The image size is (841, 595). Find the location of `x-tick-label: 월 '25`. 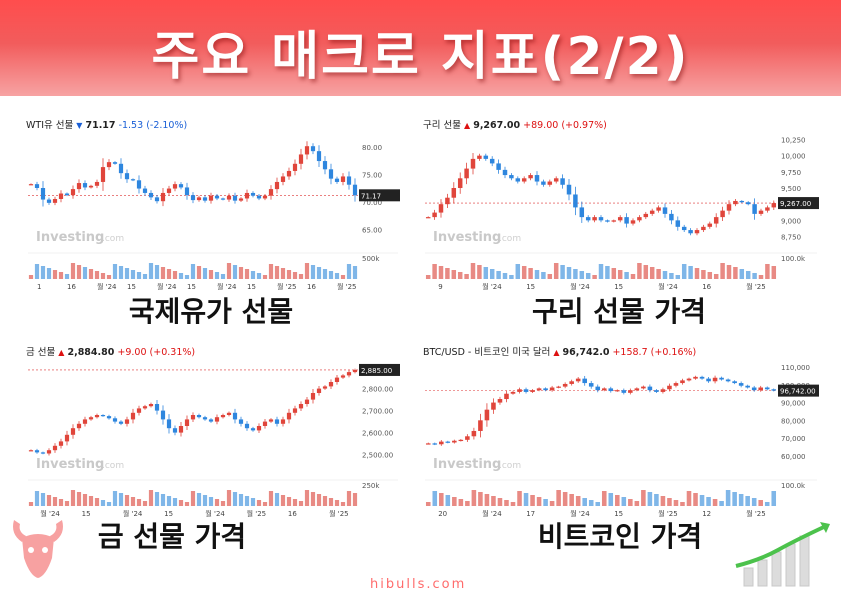

x-tick-label: 월 '25 is located at coordinates (756, 513).